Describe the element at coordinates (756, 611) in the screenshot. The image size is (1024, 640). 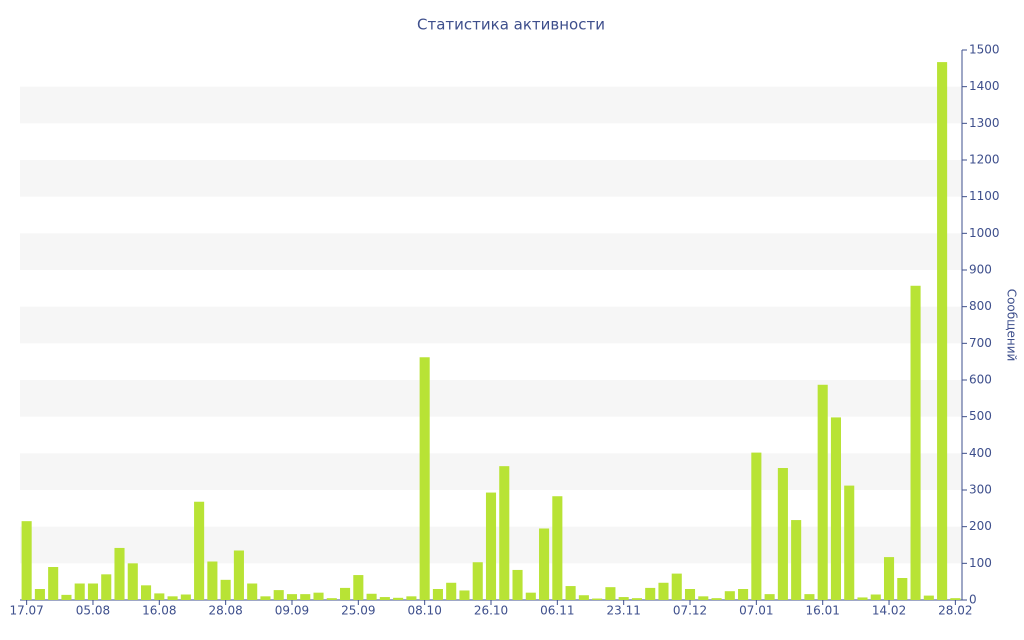
I see `x-tick-label: 07.01` at that location.